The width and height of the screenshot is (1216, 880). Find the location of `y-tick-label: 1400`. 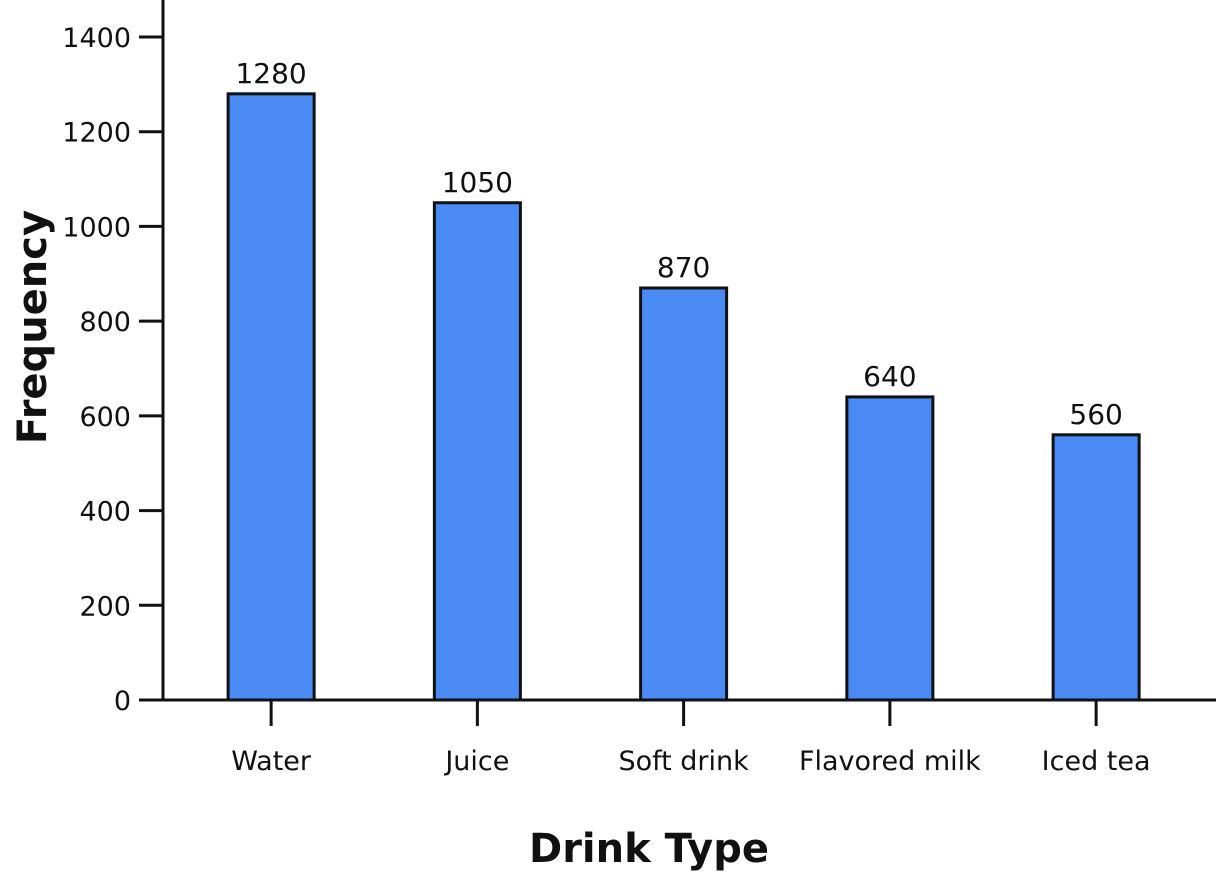

y-tick-label: 1400 is located at coordinates (96, 38).